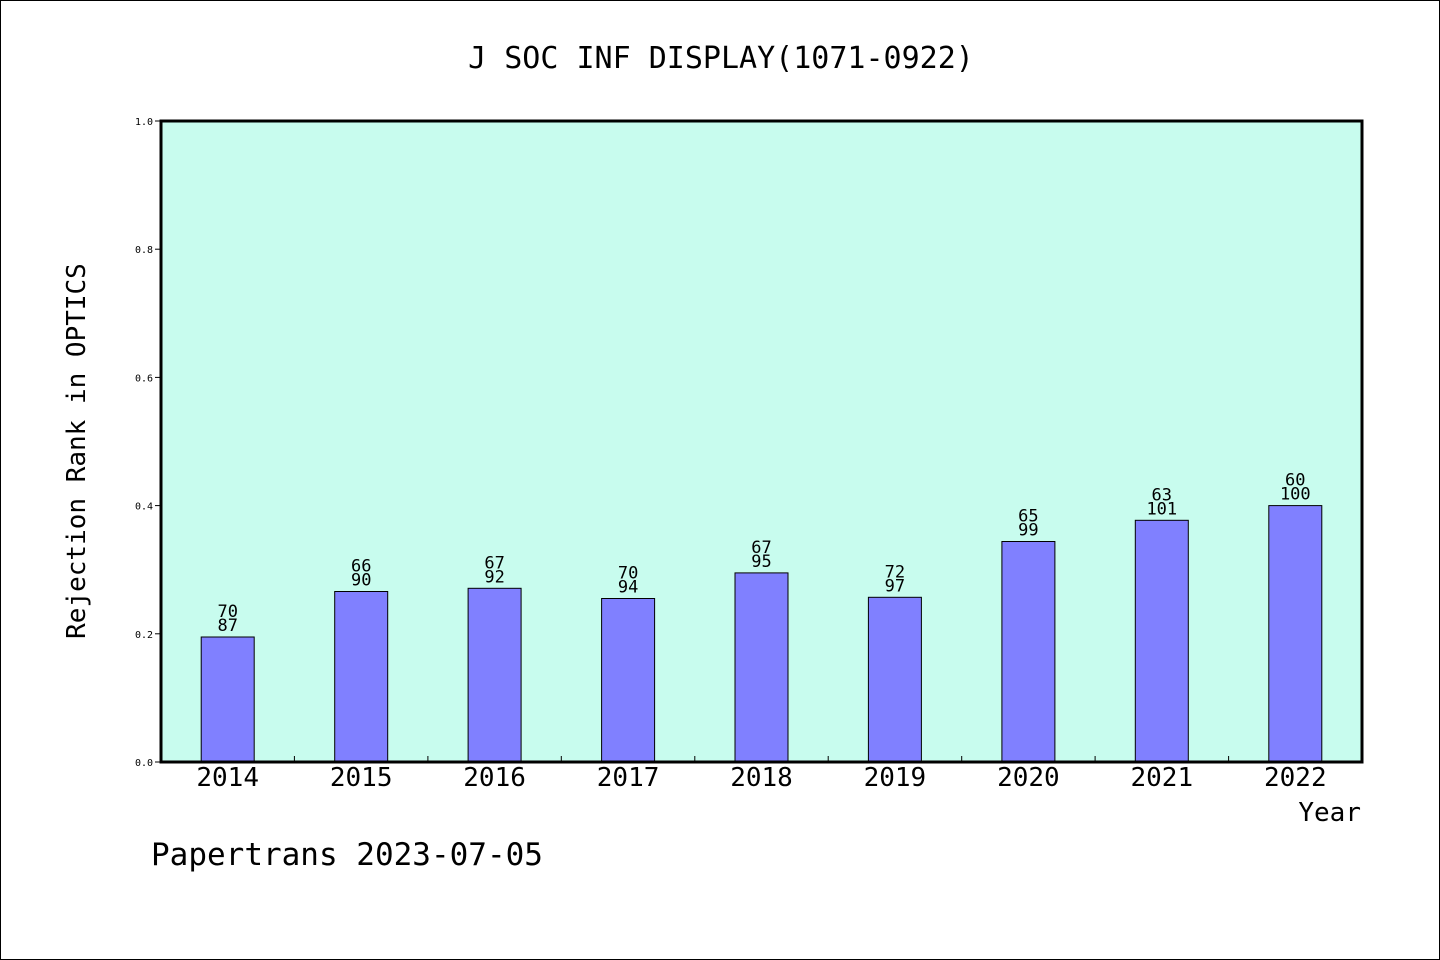 The height and width of the screenshot is (960, 1440). I want to click on bar-2014, so click(227, 699).